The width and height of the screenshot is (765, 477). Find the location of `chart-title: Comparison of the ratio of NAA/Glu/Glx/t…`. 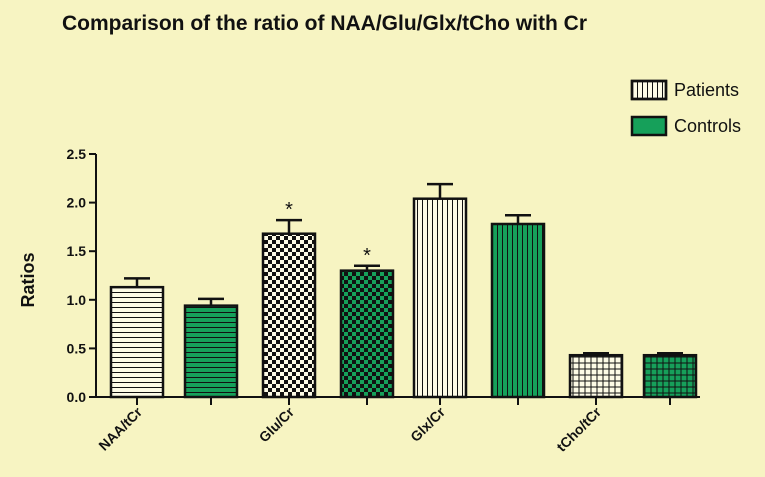

chart-title: Comparison of the ratio of NAA/Glu/Glx/t… is located at coordinates (324, 23).